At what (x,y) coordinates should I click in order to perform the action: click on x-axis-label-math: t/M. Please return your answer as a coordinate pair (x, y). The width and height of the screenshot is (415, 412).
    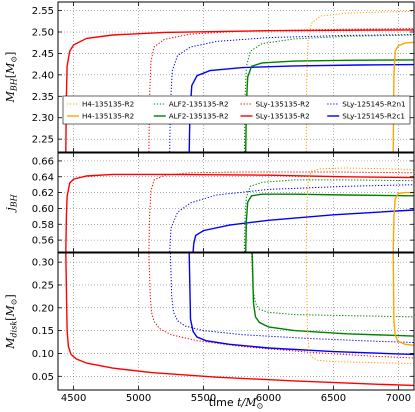
    Looking at the image, I should click on (247, 402).